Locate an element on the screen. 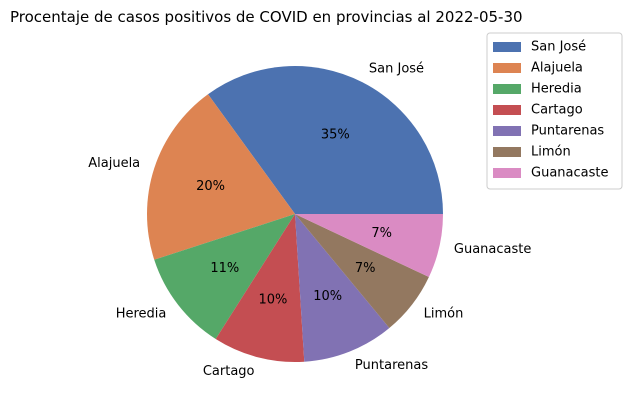 Image resolution: width=629 pixels, height=409 pixels. pie-slice-puntarenas is located at coordinates (342, 288).